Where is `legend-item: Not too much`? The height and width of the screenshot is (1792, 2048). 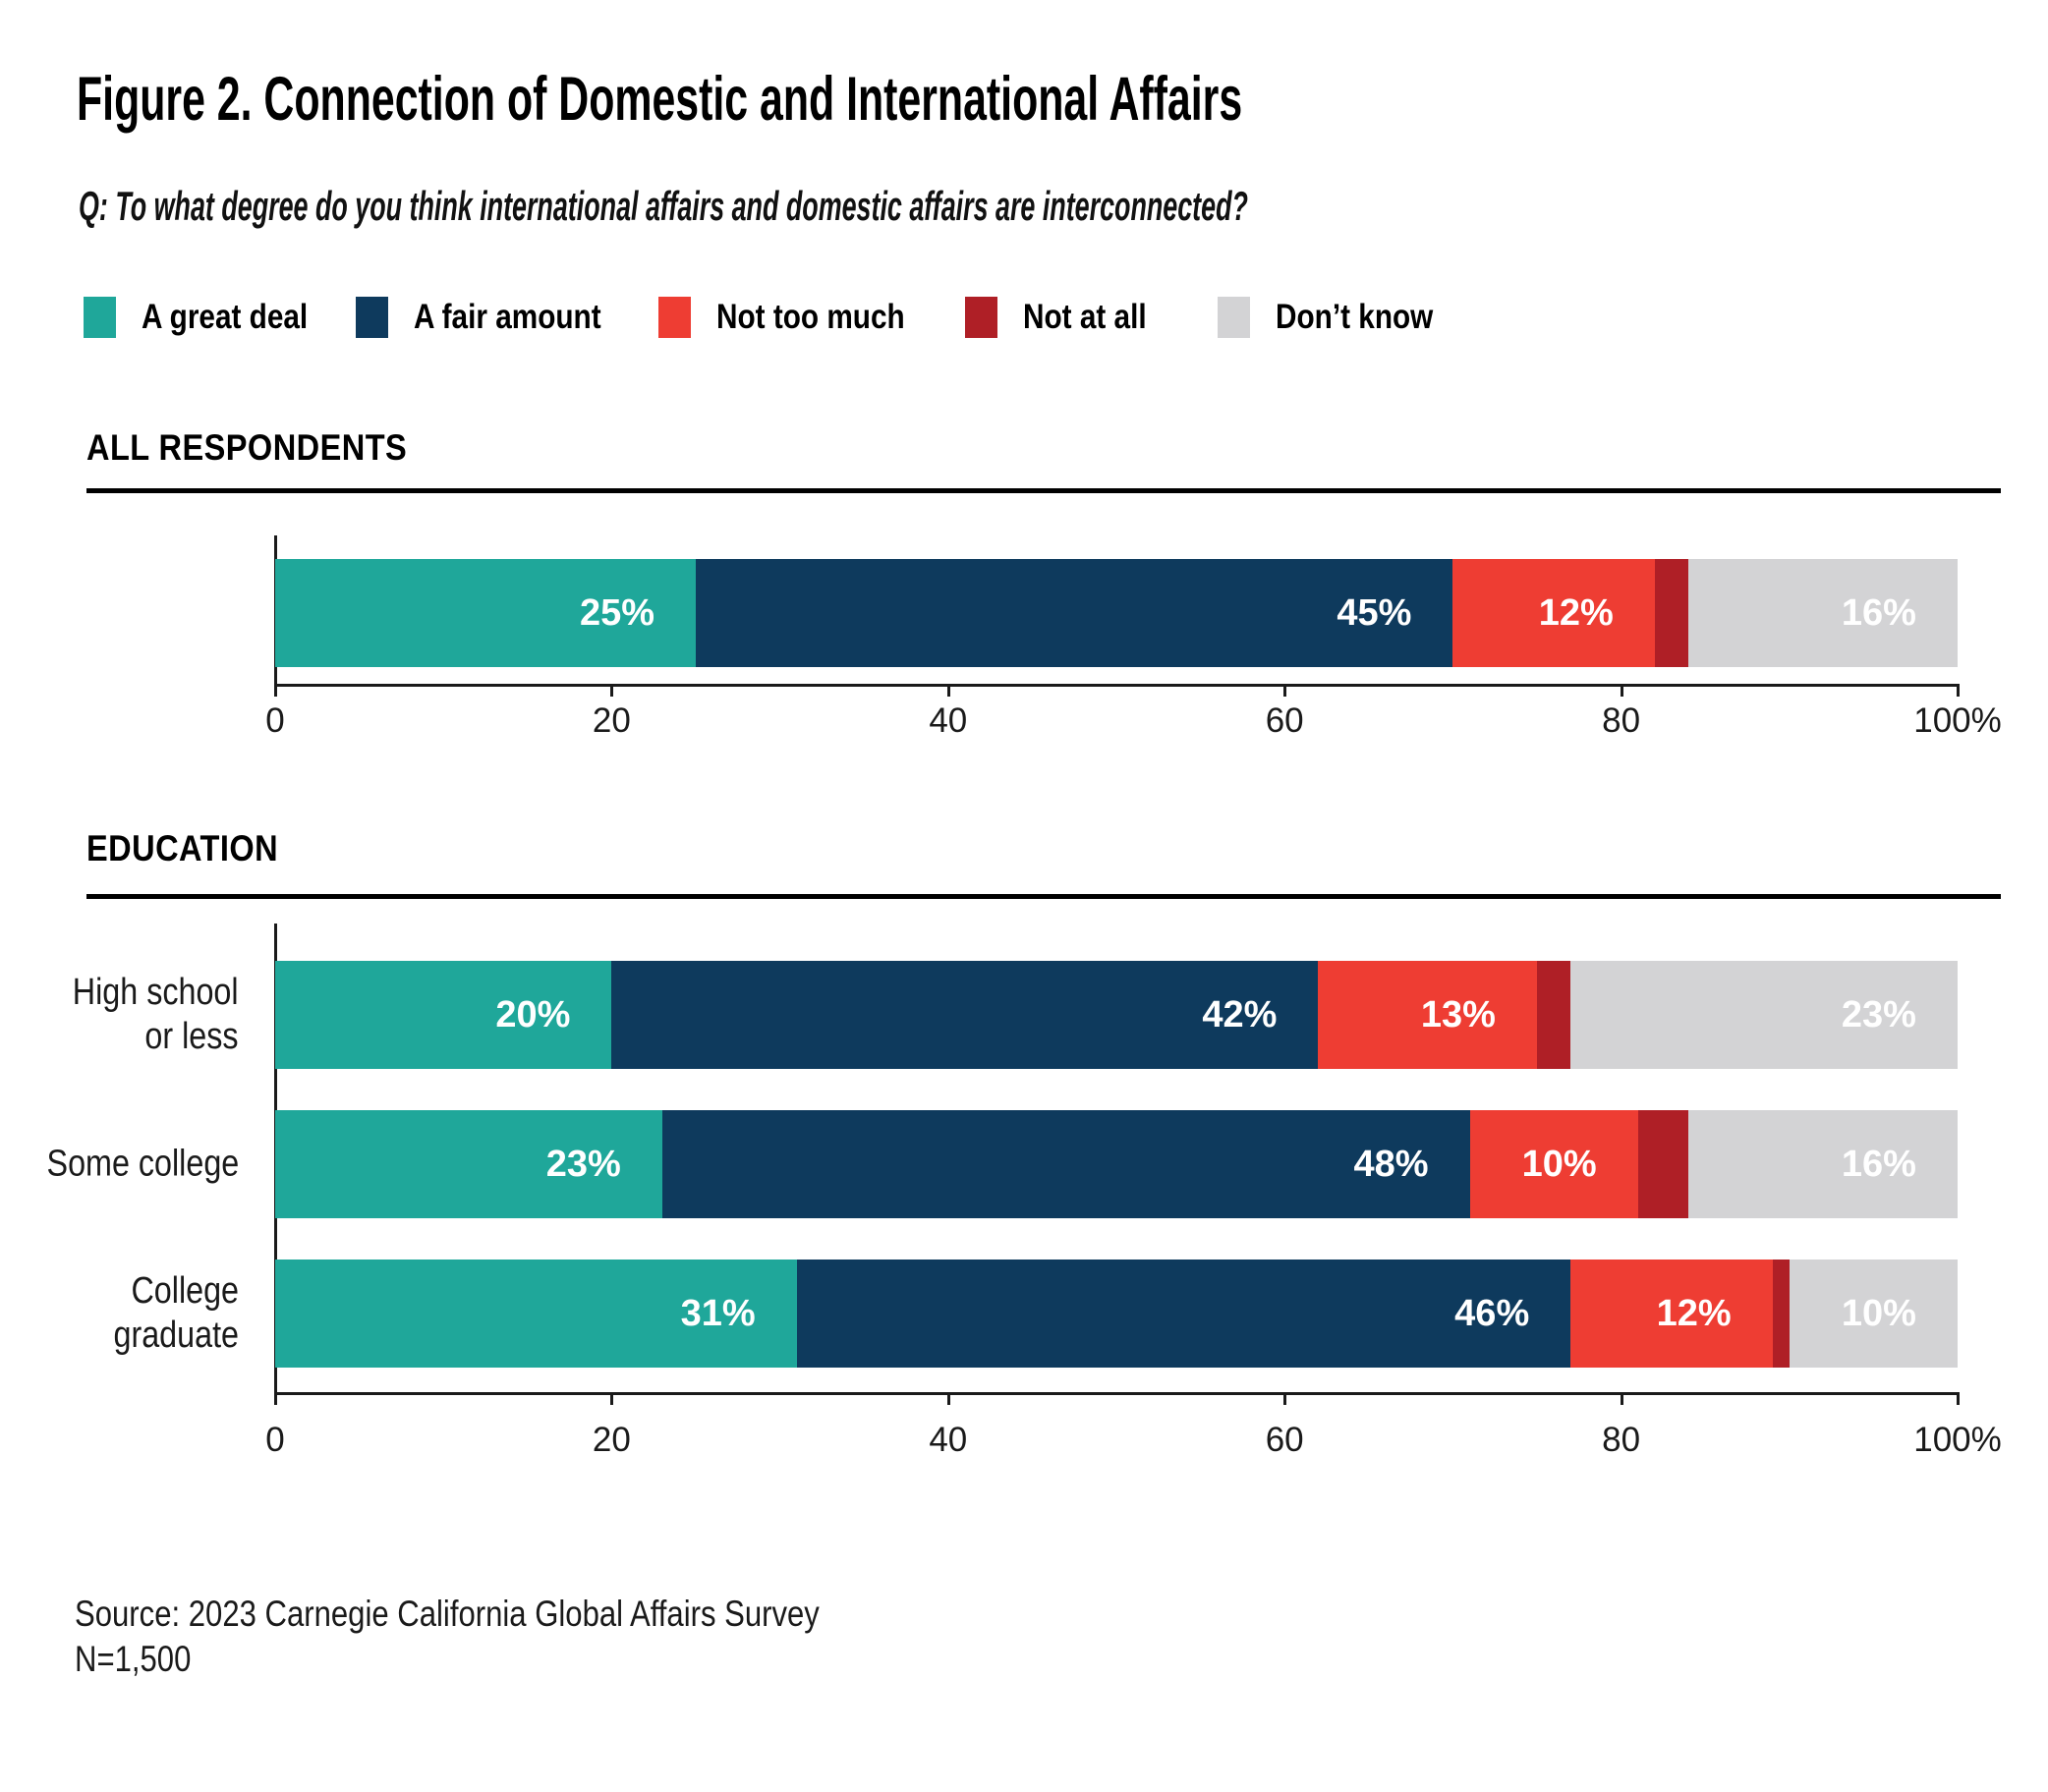 legend-item: Not too much is located at coordinates (798, 317).